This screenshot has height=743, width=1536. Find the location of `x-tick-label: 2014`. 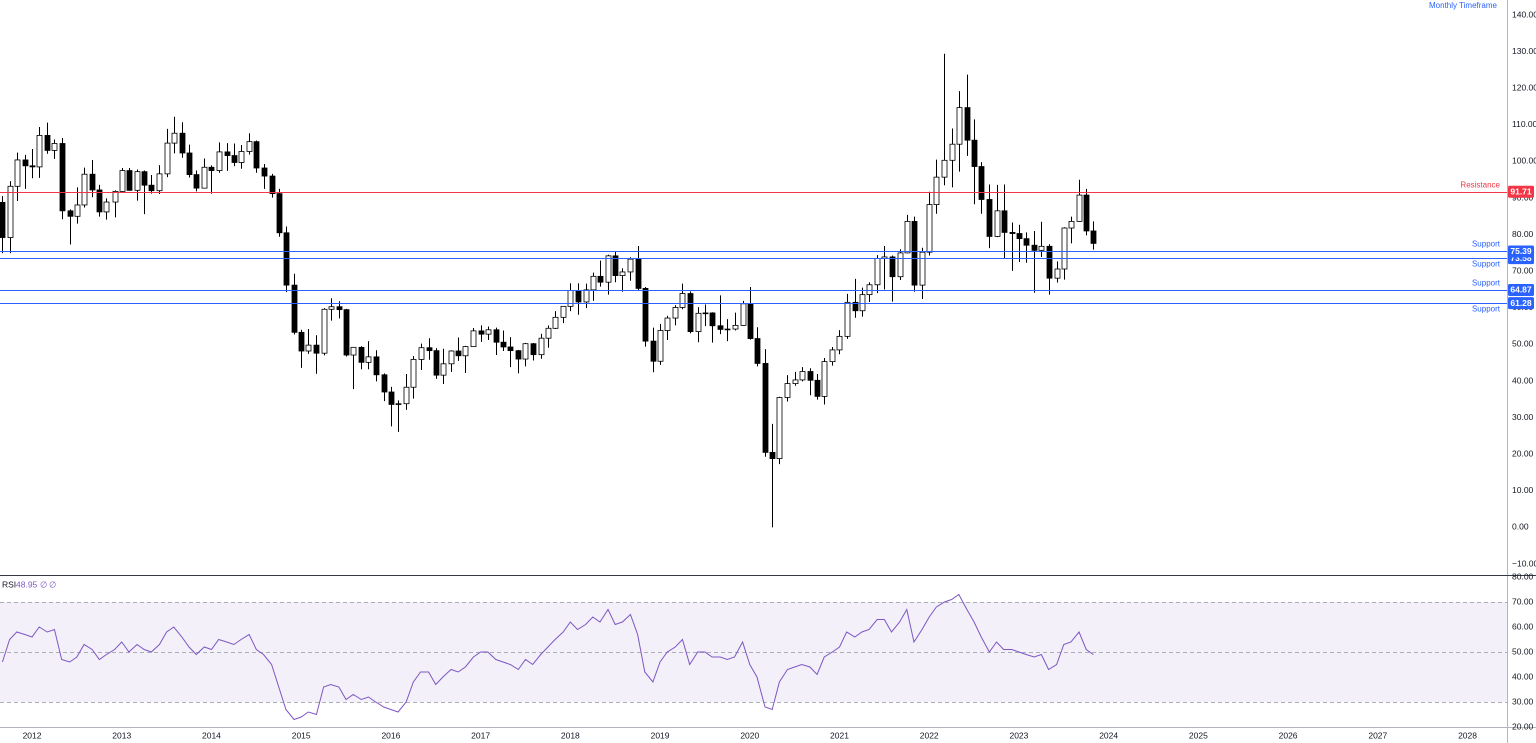

x-tick-label: 2014 is located at coordinates (211, 735).